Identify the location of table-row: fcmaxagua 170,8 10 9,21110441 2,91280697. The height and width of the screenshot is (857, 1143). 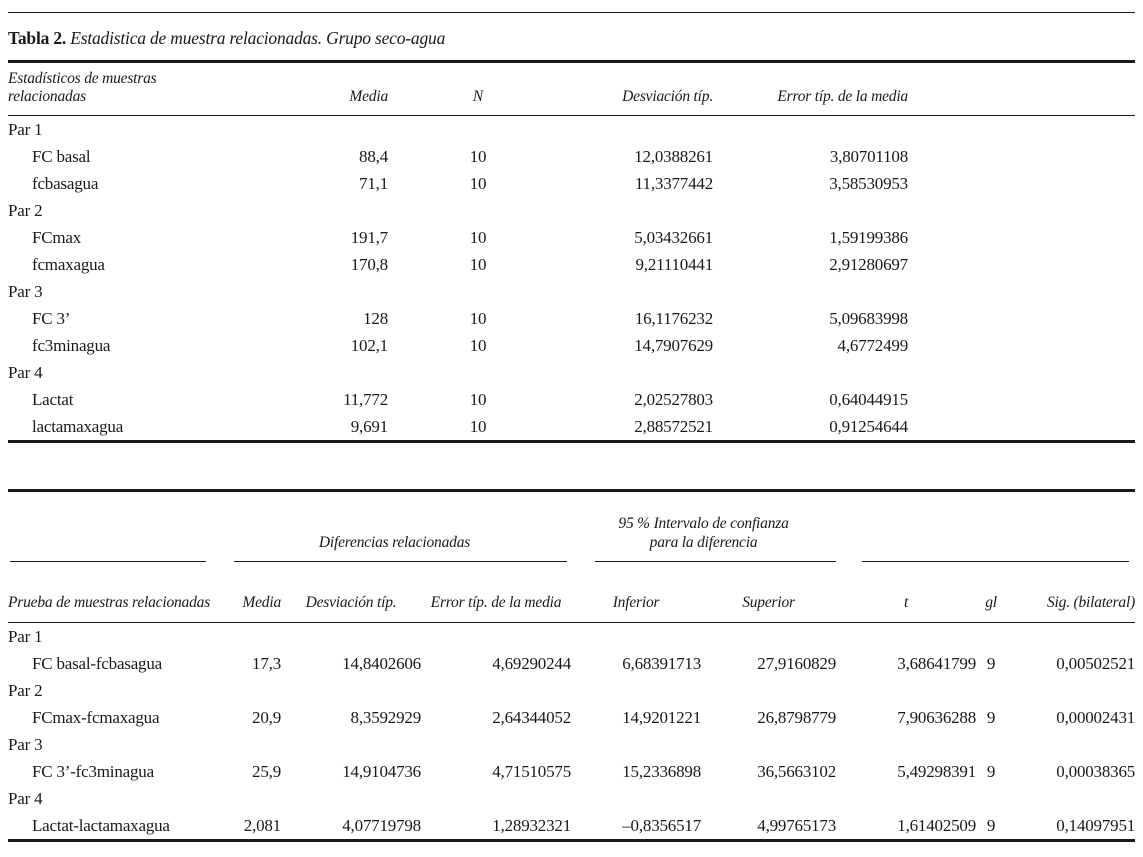
(571, 264).